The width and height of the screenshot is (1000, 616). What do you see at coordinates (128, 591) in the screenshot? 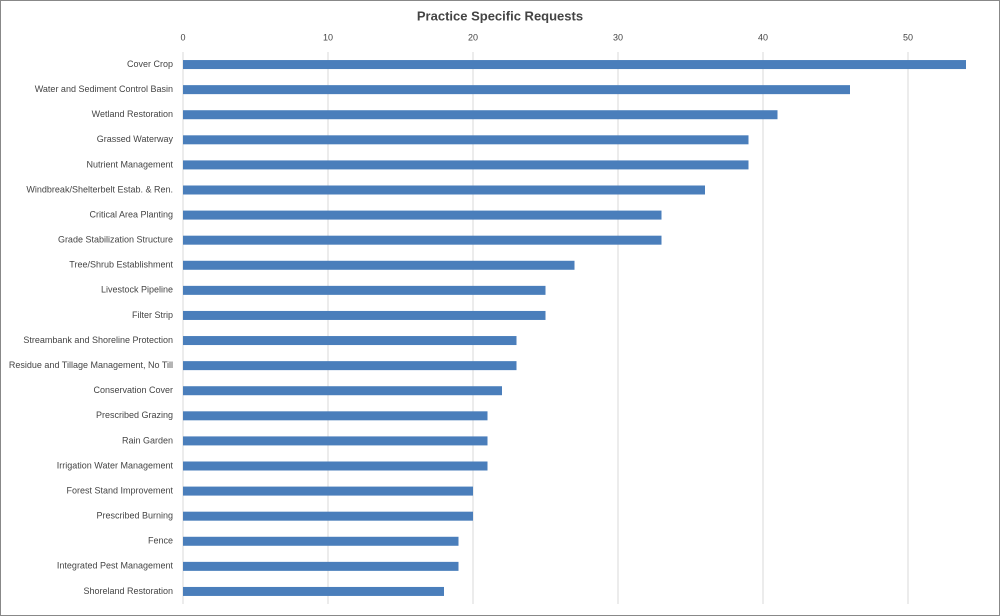
I see `y-tick-label: Shoreland Restoration` at bounding box center [128, 591].